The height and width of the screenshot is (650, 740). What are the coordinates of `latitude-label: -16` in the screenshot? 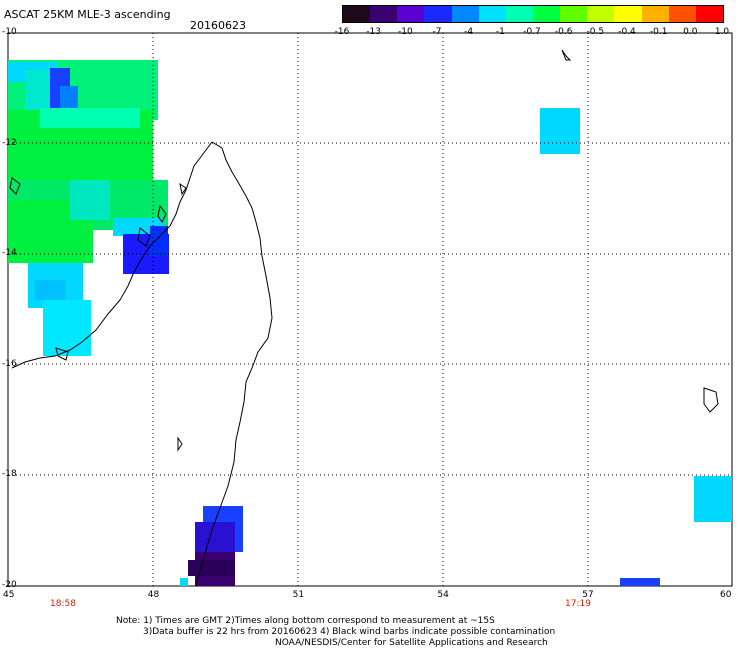 It's located at (9, 363).